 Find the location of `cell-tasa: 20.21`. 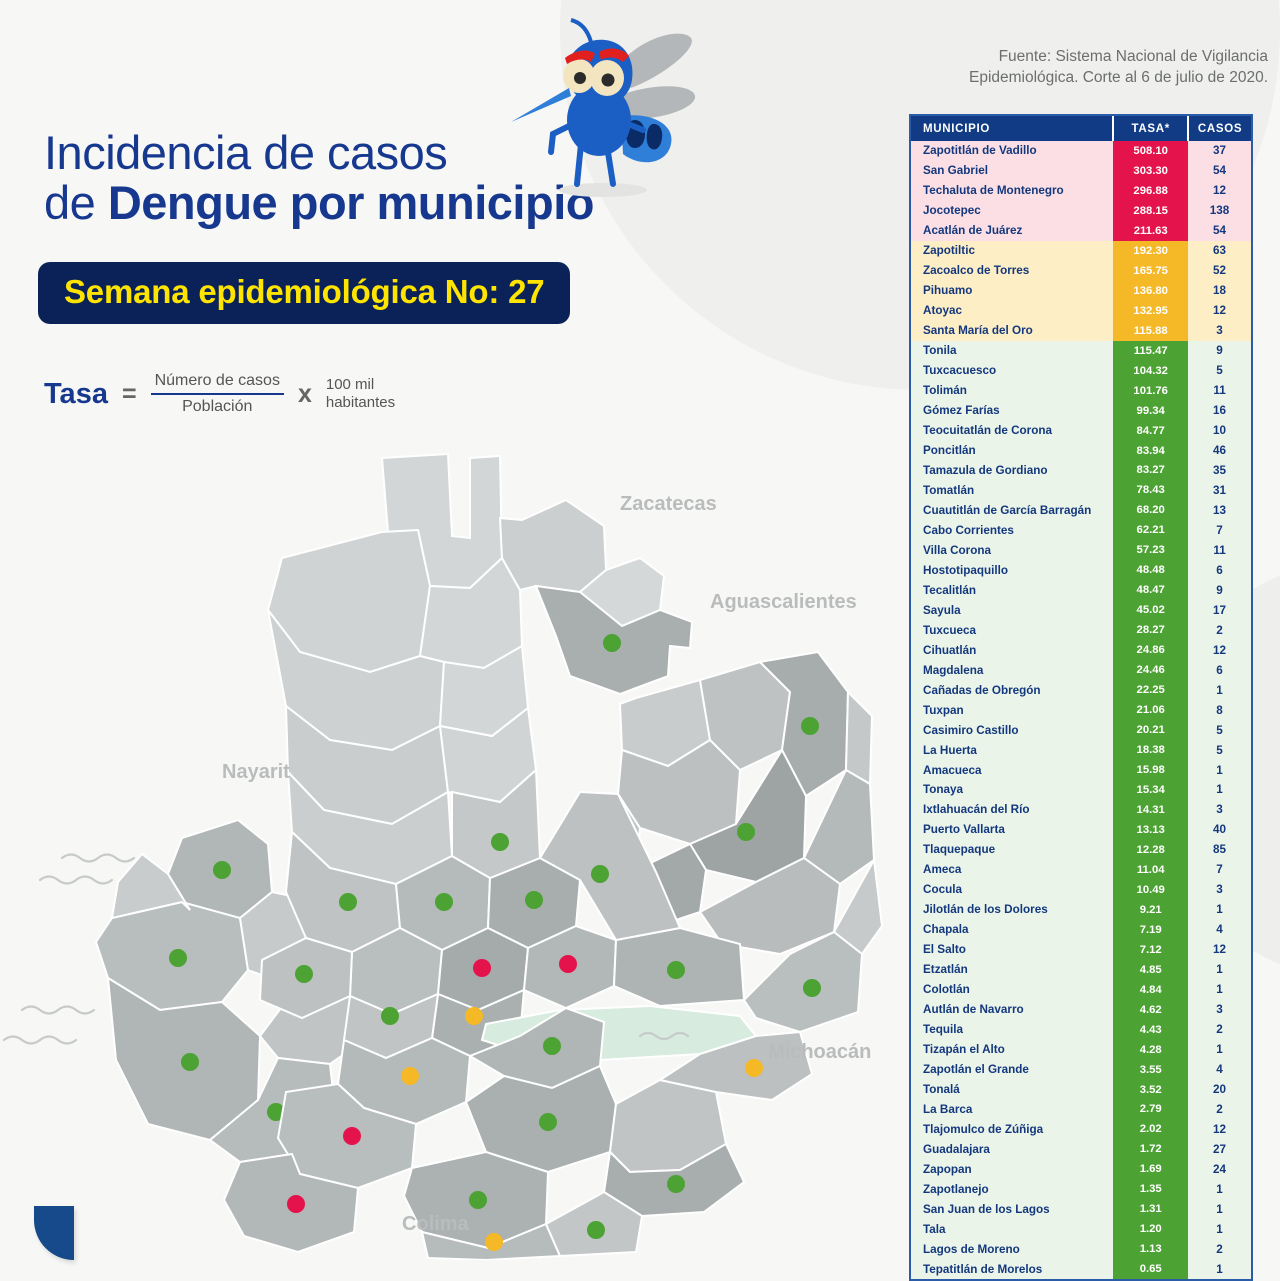

cell-tasa: 20.21 is located at coordinates (1151, 730).